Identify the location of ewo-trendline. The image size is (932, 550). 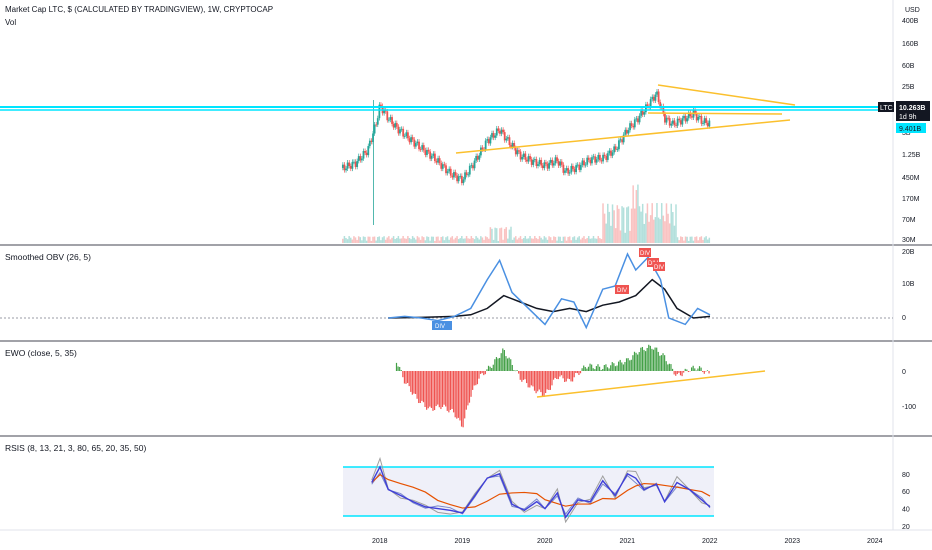
(651, 384).